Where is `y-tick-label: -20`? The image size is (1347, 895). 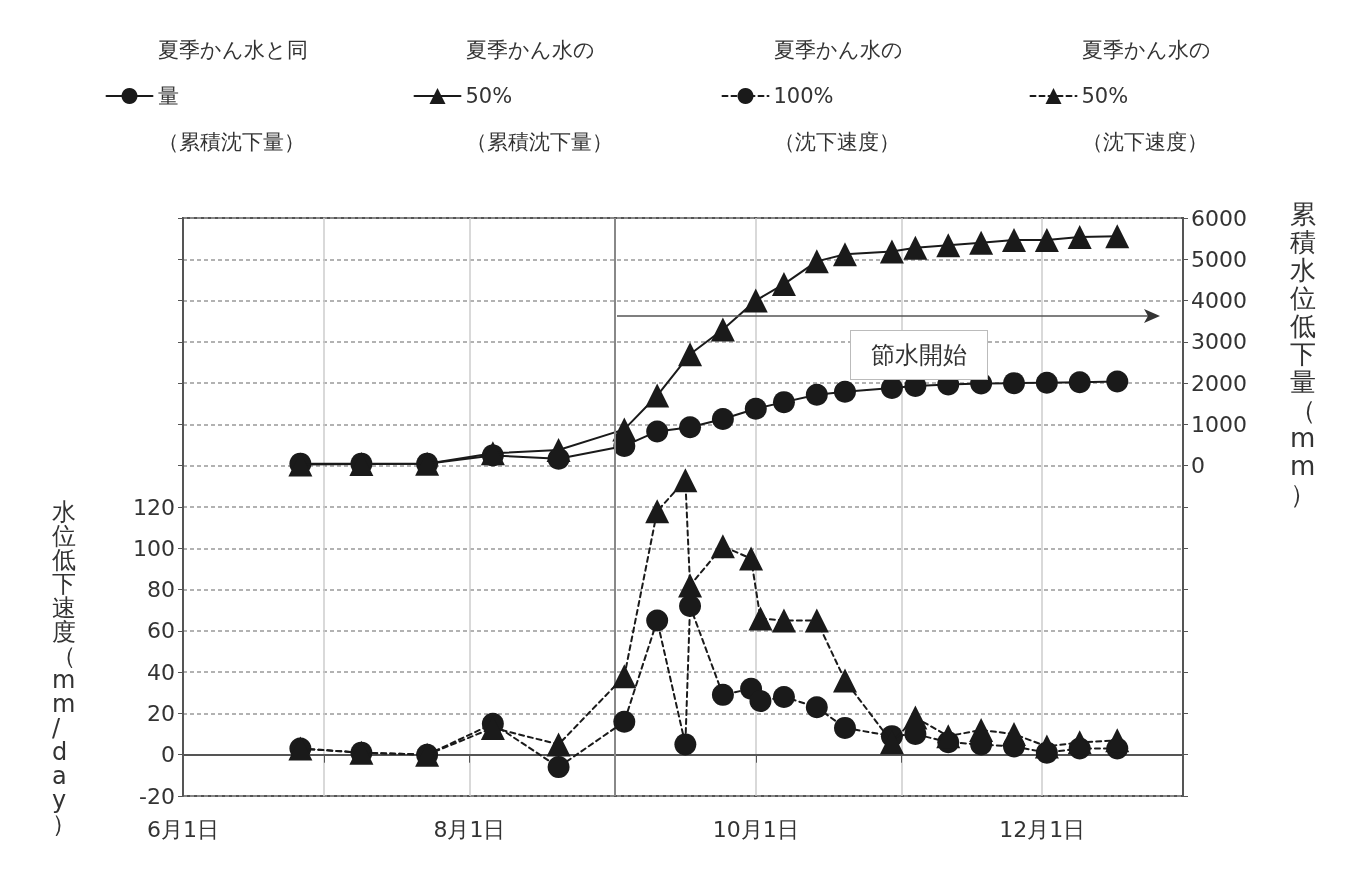 y-tick-label: -20 is located at coordinates (157, 796).